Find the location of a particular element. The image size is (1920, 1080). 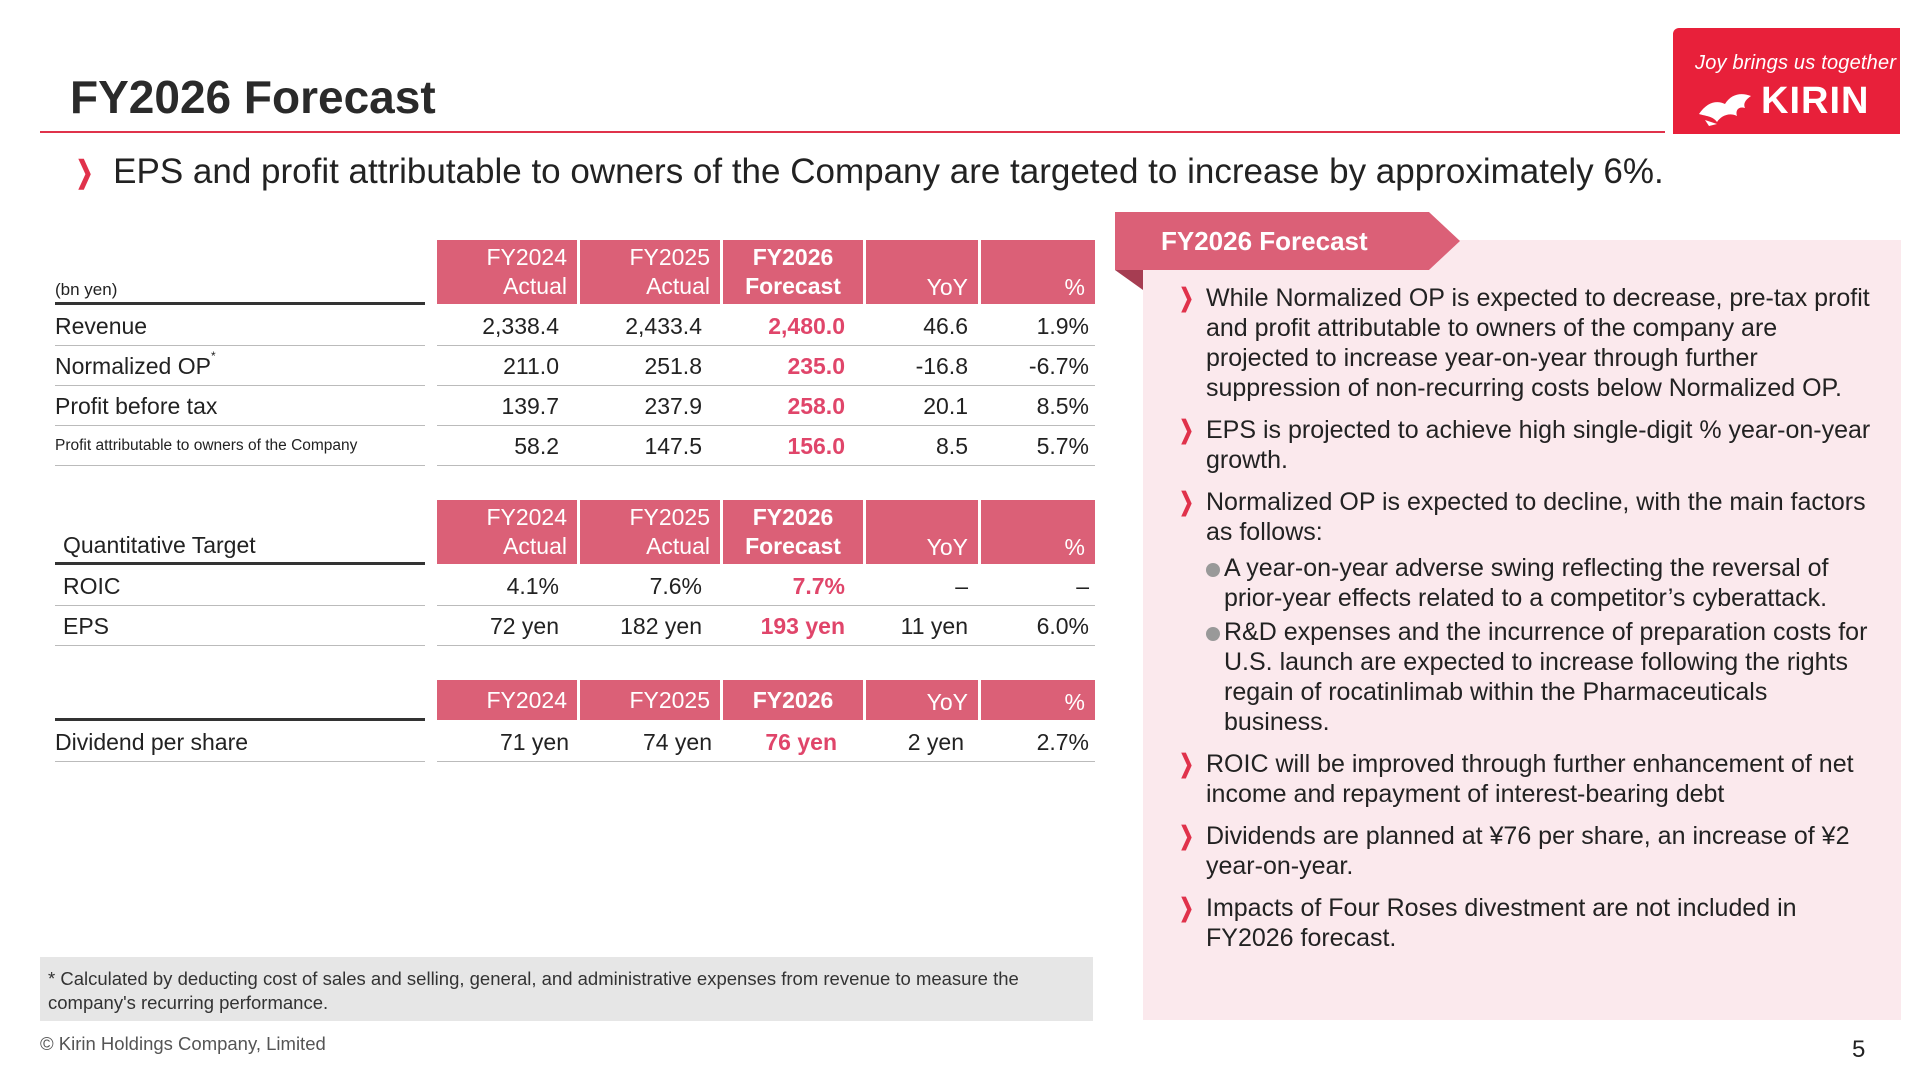

cell: -6.7% is located at coordinates (1058, 366).